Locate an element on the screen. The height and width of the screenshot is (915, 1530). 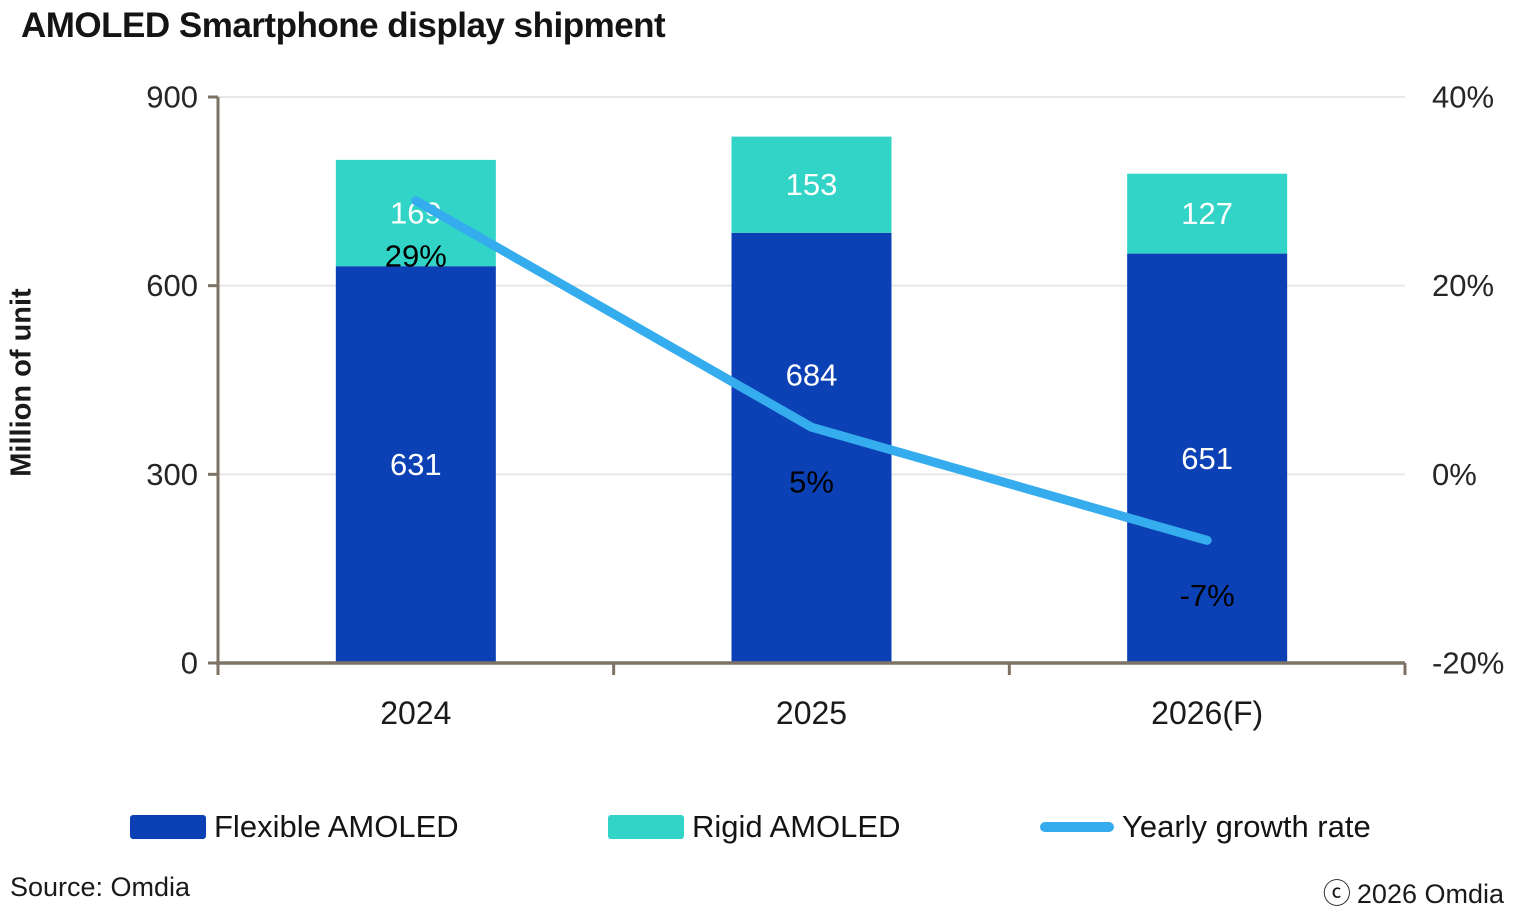
legend-item-yearly-growth-rate: Yearly growth rate is located at coordinates (1205, 827).